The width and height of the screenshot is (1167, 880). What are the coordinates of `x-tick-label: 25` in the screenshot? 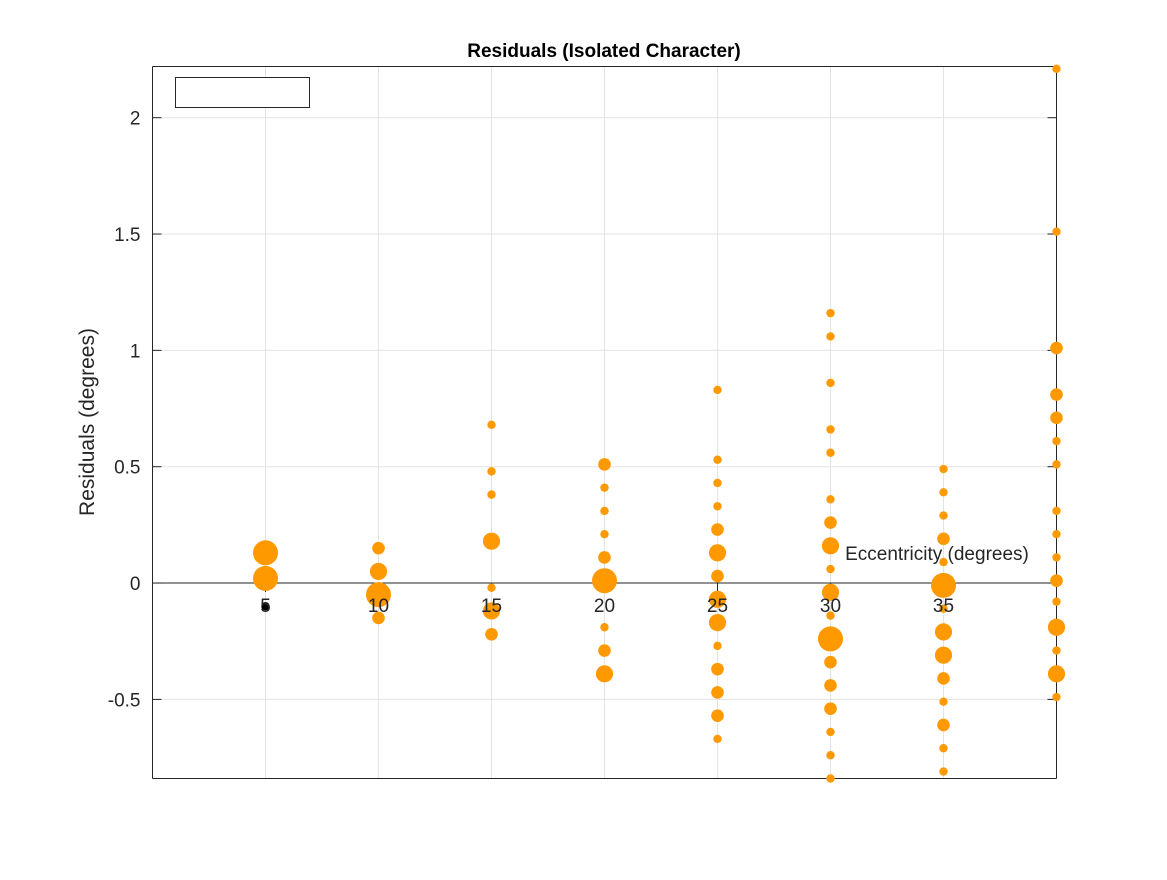 It's located at (717, 606).